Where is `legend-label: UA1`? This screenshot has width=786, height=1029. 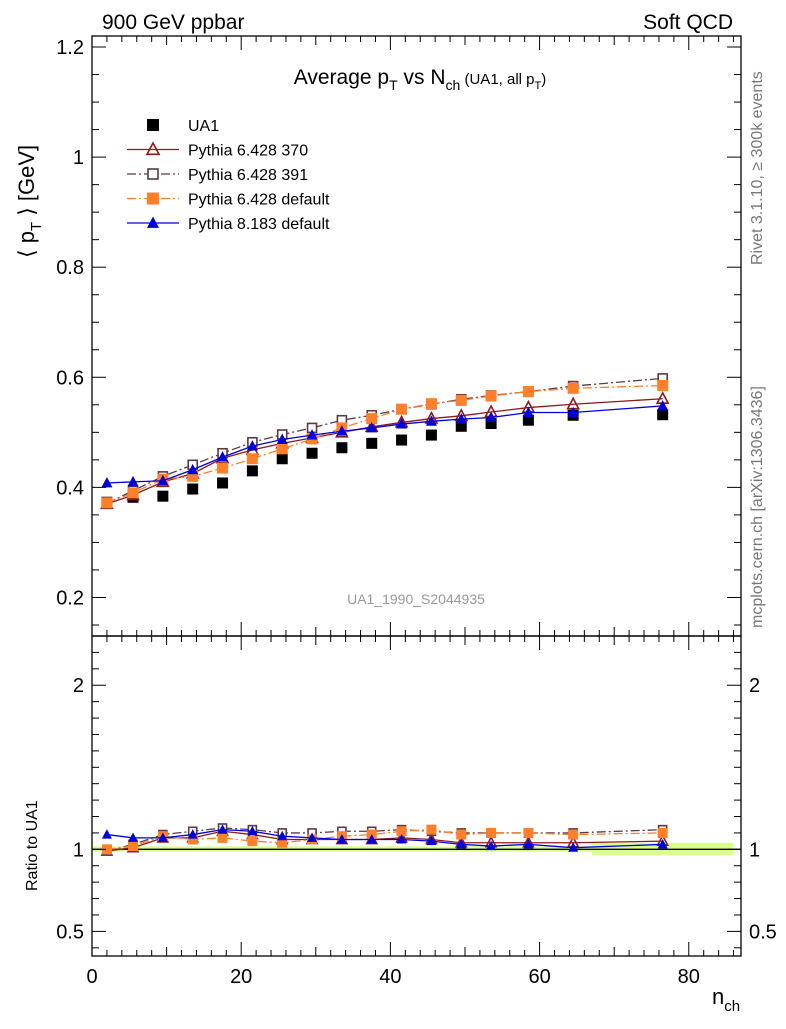
legend-label: UA1 is located at coordinates (203, 126).